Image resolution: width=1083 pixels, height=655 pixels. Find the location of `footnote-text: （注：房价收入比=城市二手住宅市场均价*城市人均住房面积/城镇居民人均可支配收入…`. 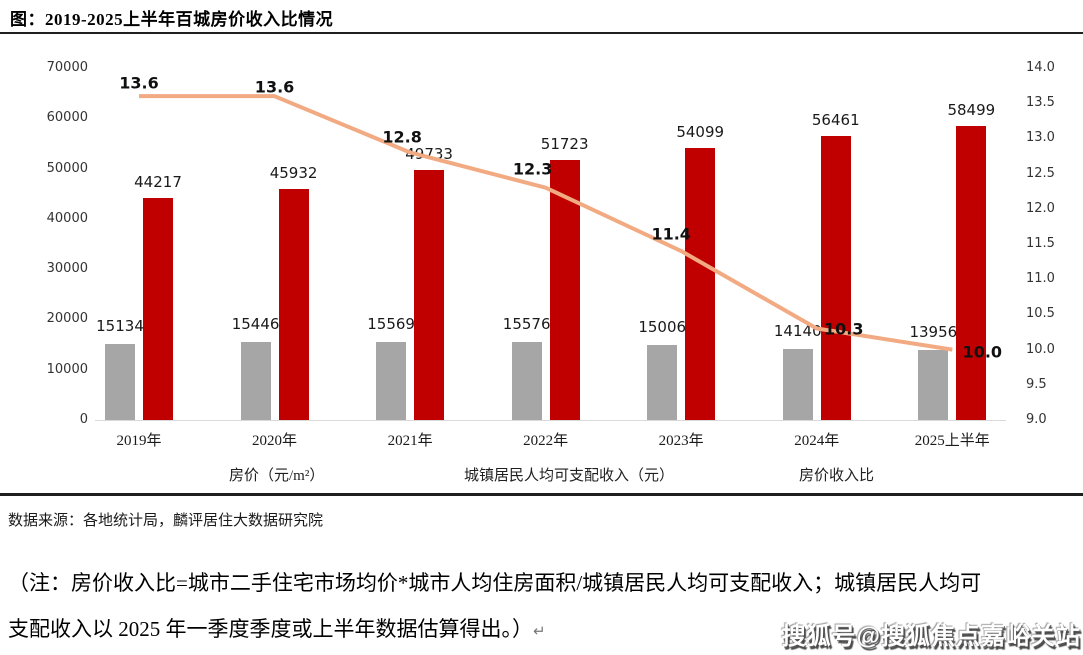

footnote-text: （注：房价收入比=城市二手住宅市场均价*城市人均住房面积/城镇居民人均可支配收入… is located at coordinates (545, 607).